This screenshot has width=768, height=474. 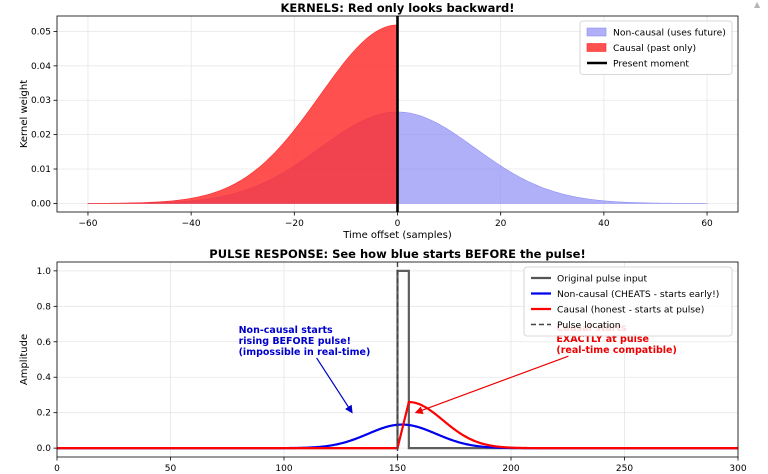 I want to click on scroll-up-arrow-icon: ▲, so click(x=757, y=4).